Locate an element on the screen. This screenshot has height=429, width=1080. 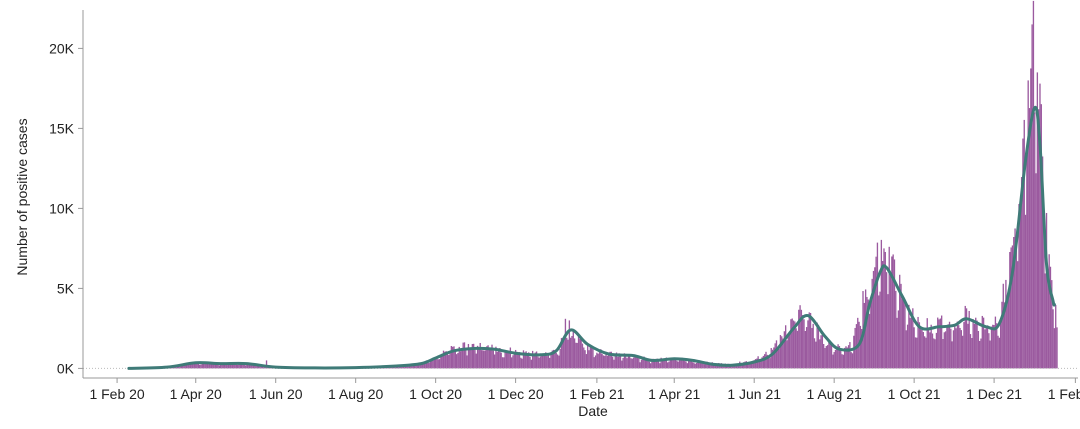
y-tick-label: 20K is located at coordinates (62, 48).